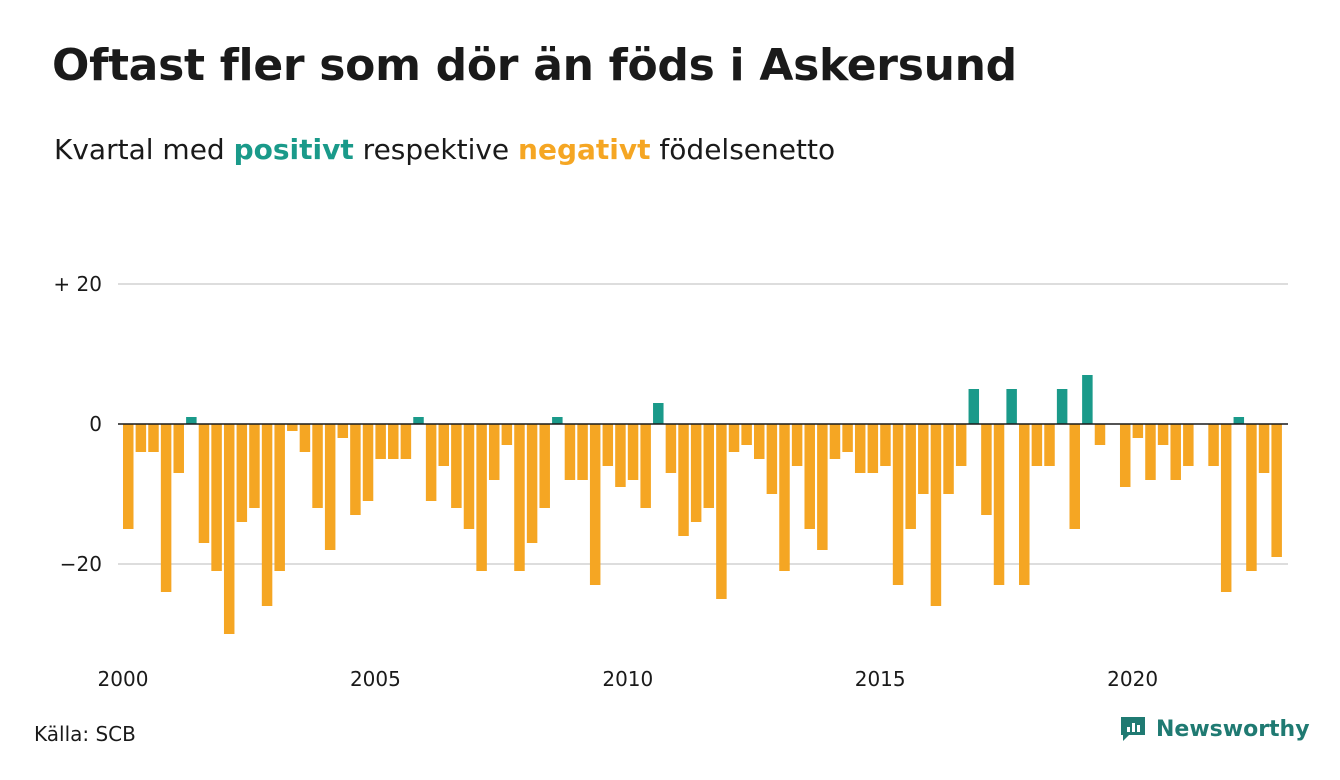 The height and width of the screenshot is (780, 1340). Describe the element at coordinates (1132, 679) in the screenshot. I see `x-tick-label: 2020` at that location.